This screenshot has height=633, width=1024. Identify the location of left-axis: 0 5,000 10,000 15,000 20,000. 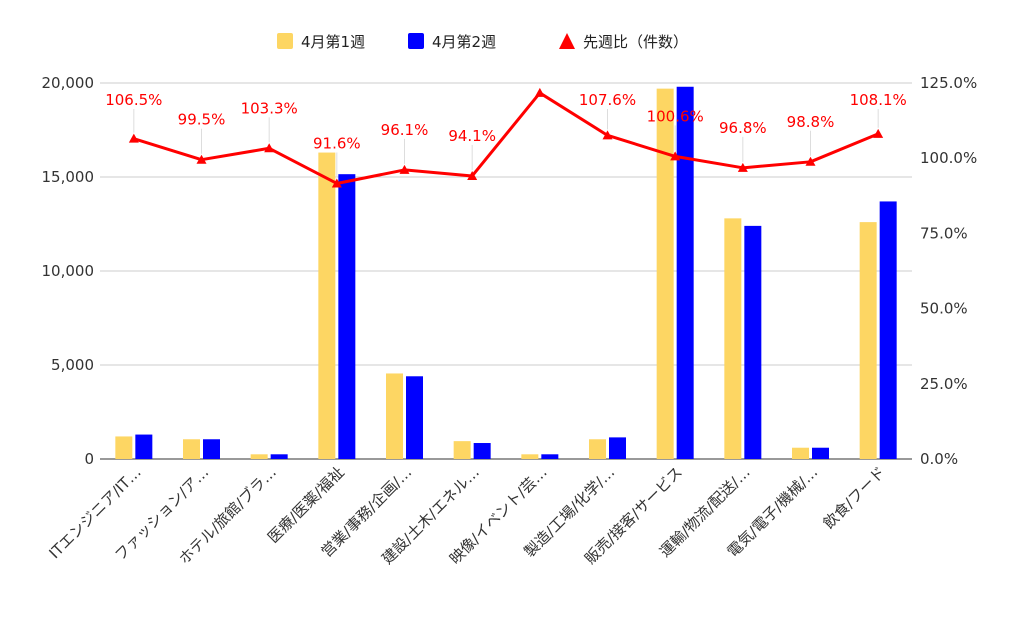
(68, 271).